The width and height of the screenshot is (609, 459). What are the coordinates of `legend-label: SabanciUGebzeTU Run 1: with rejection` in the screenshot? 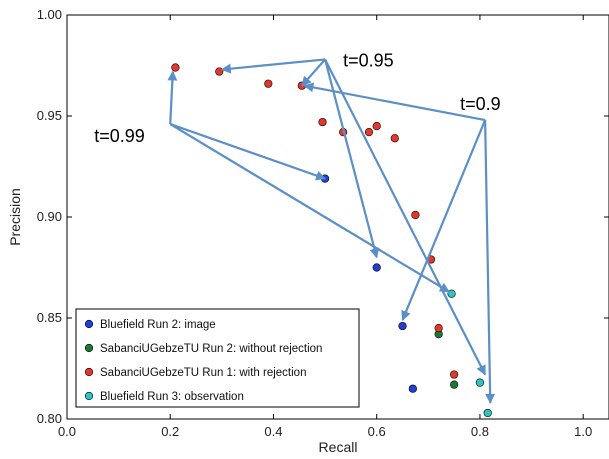 It's located at (203, 373).